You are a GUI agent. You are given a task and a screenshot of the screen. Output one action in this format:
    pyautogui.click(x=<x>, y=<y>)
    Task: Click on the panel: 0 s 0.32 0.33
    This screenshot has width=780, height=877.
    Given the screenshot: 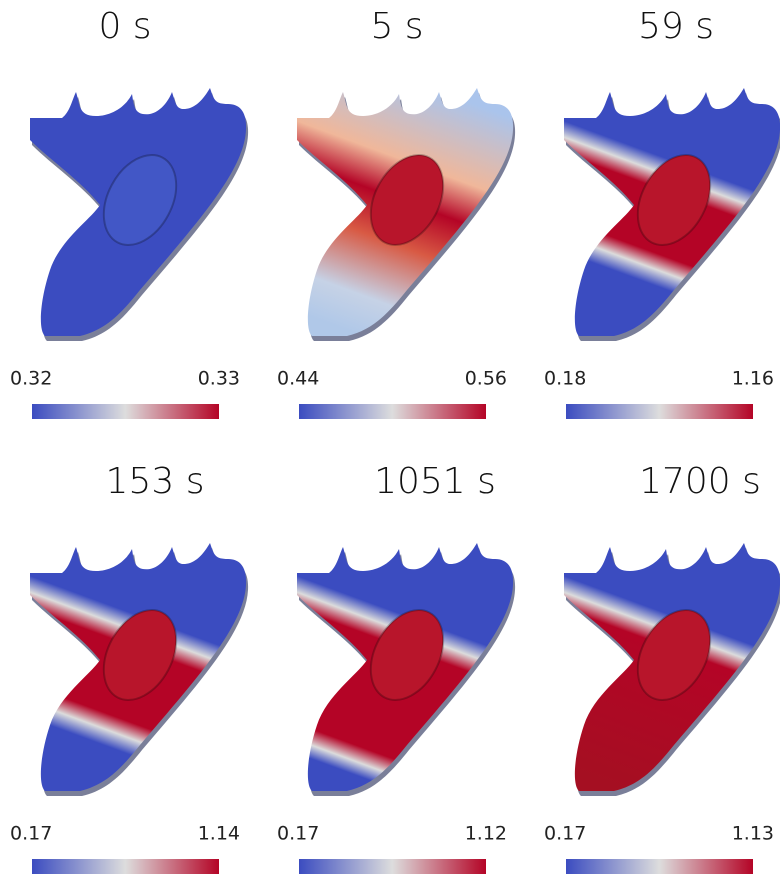 What is the action you would take?
    pyautogui.click(x=129, y=212)
    